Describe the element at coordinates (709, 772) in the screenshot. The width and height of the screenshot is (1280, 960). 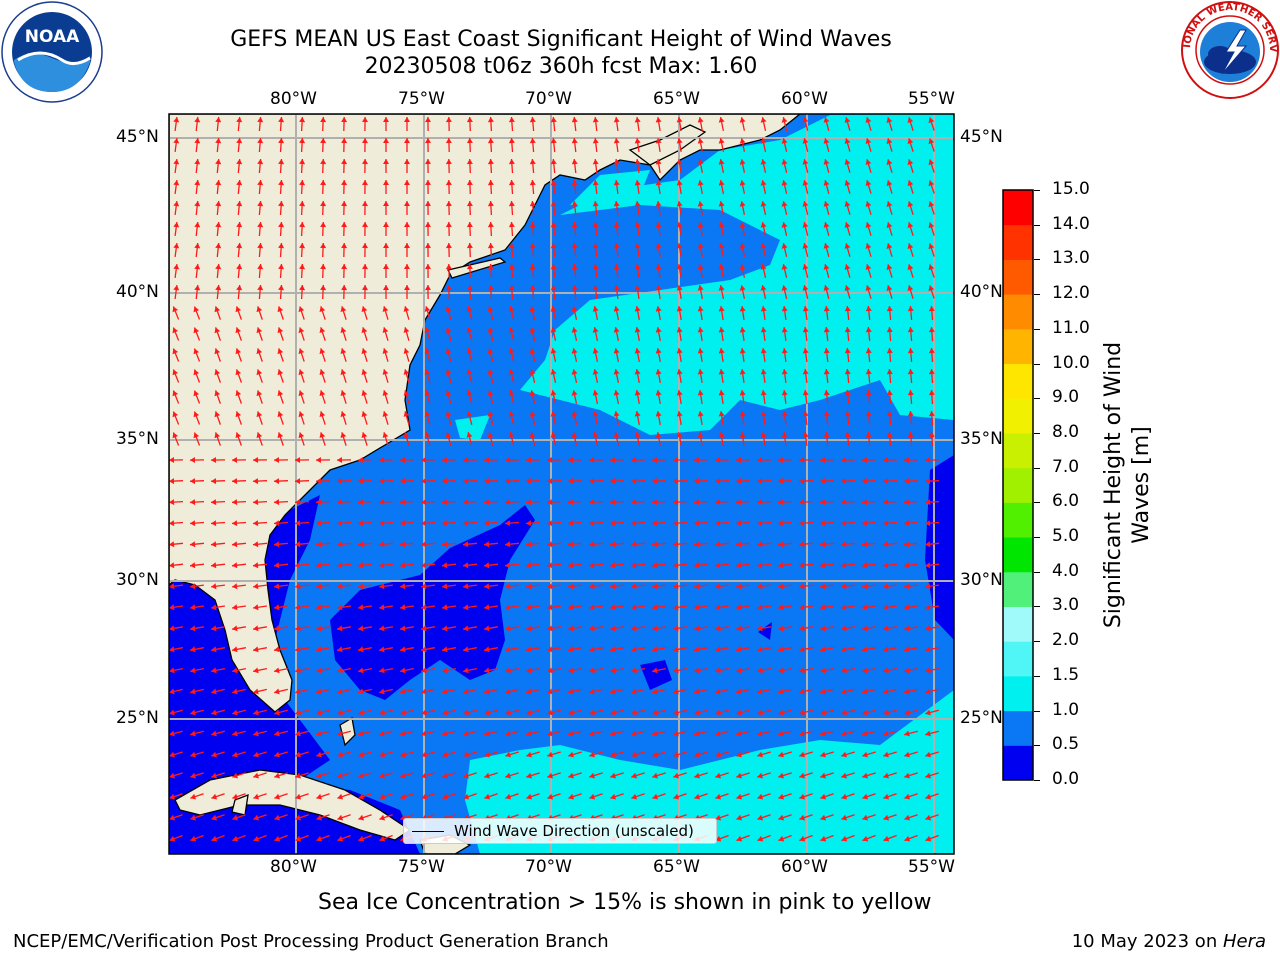
I see `wave-zone-1-1.5-south` at that location.